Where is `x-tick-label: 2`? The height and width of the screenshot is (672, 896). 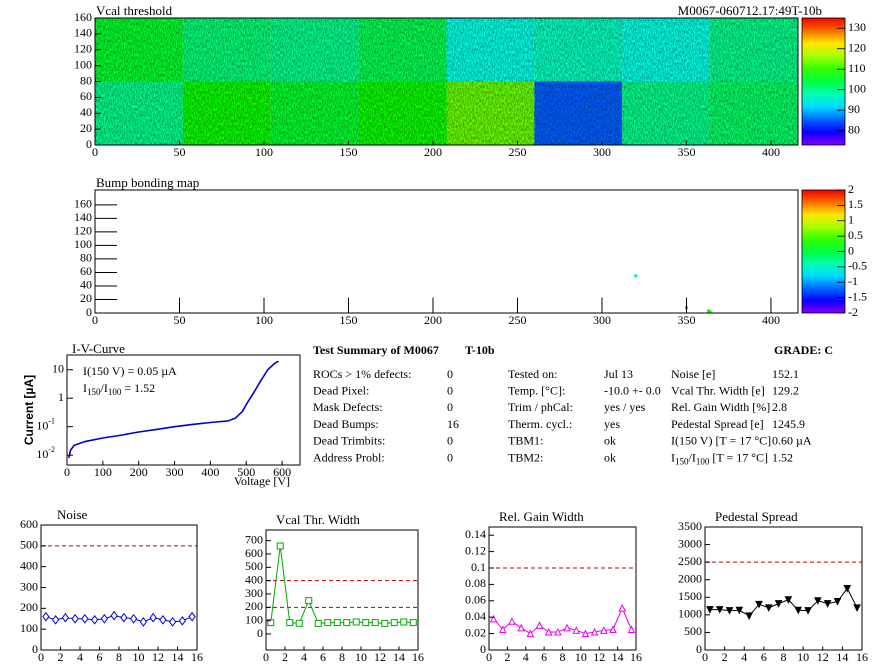
x-tick-label: 2 is located at coordinates (61, 657).